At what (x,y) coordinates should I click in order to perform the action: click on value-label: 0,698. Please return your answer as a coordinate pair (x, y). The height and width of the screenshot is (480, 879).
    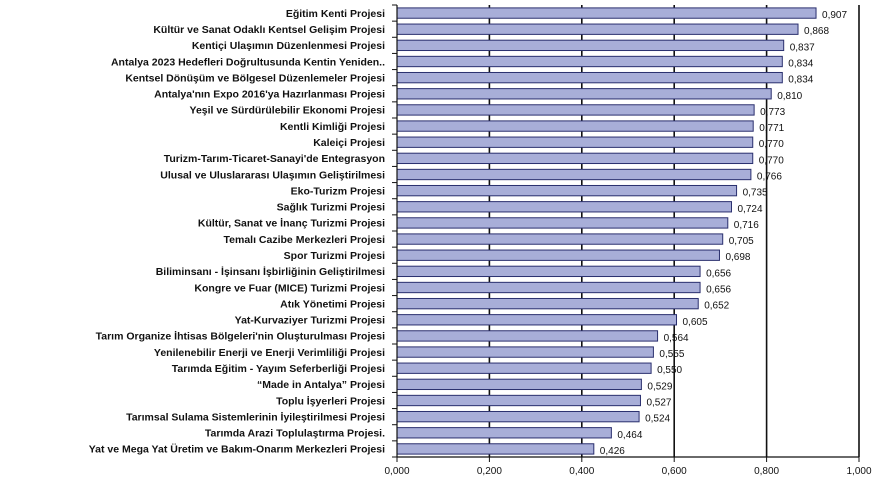
    Looking at the image, I should click on (737, 257).